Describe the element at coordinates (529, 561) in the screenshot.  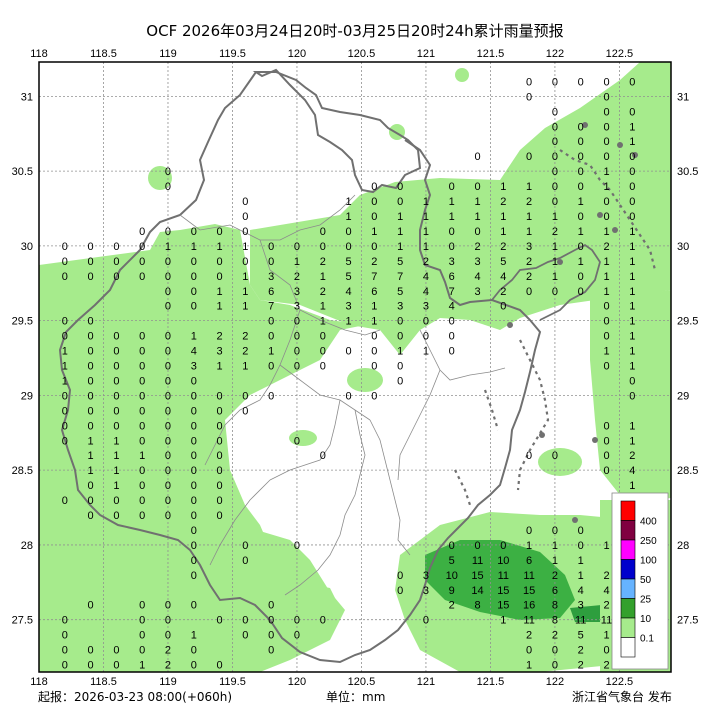
I see `station-value: 6` at that location.